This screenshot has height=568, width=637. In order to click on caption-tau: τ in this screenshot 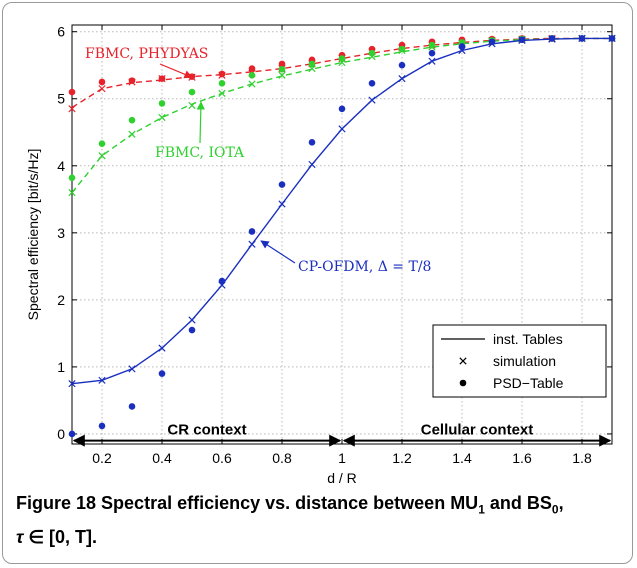, I will do `click(20, 536)`.